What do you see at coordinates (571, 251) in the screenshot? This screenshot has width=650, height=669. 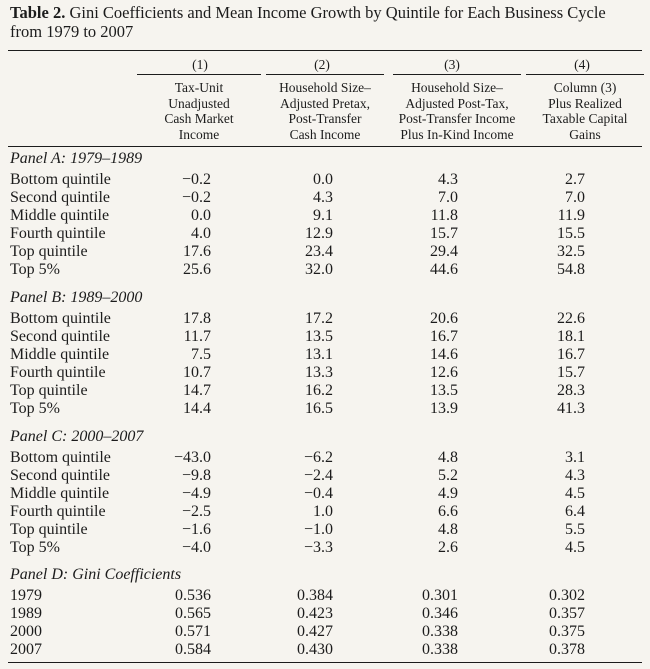 I see `cell-col4: 32.5` at bounding box center [571, 251].